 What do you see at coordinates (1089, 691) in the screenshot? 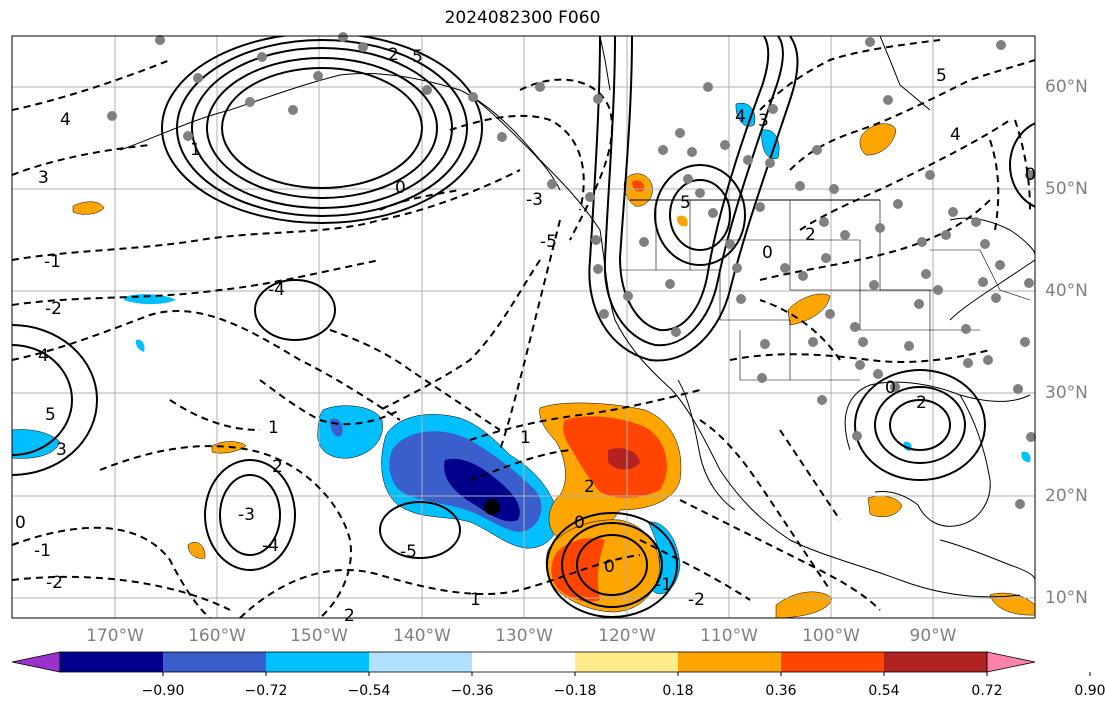
I see `colorbar-tick-label: 0.90` at bounding box center [1089, 691].